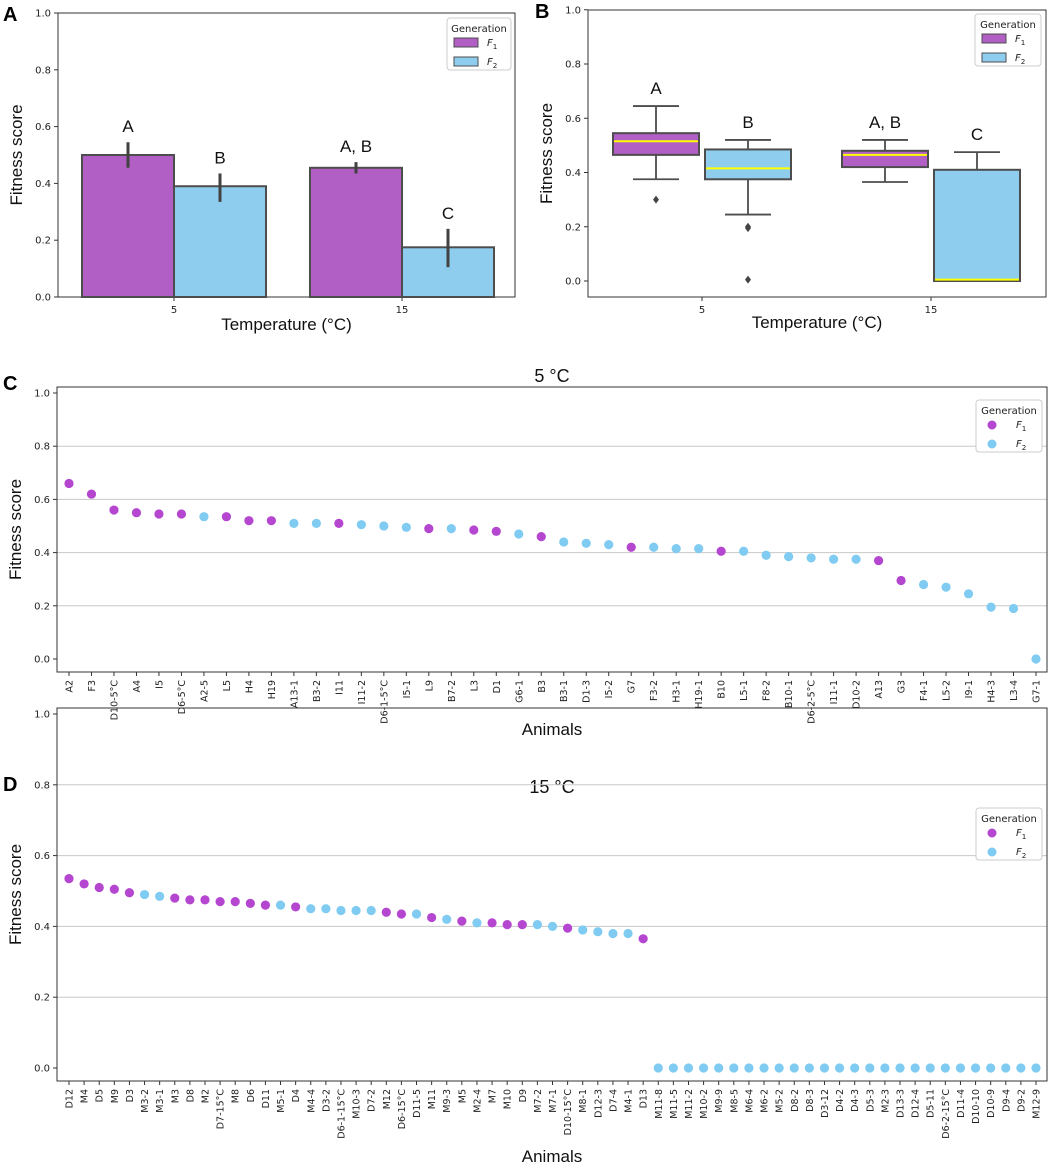 Image resolution: width=1052 pixels, height=1166 pixels. What do you see at coordinates (689, 1104) in the screenshot?
I see `x-tick-label: M11-2` at bounding box center [689, 1104].